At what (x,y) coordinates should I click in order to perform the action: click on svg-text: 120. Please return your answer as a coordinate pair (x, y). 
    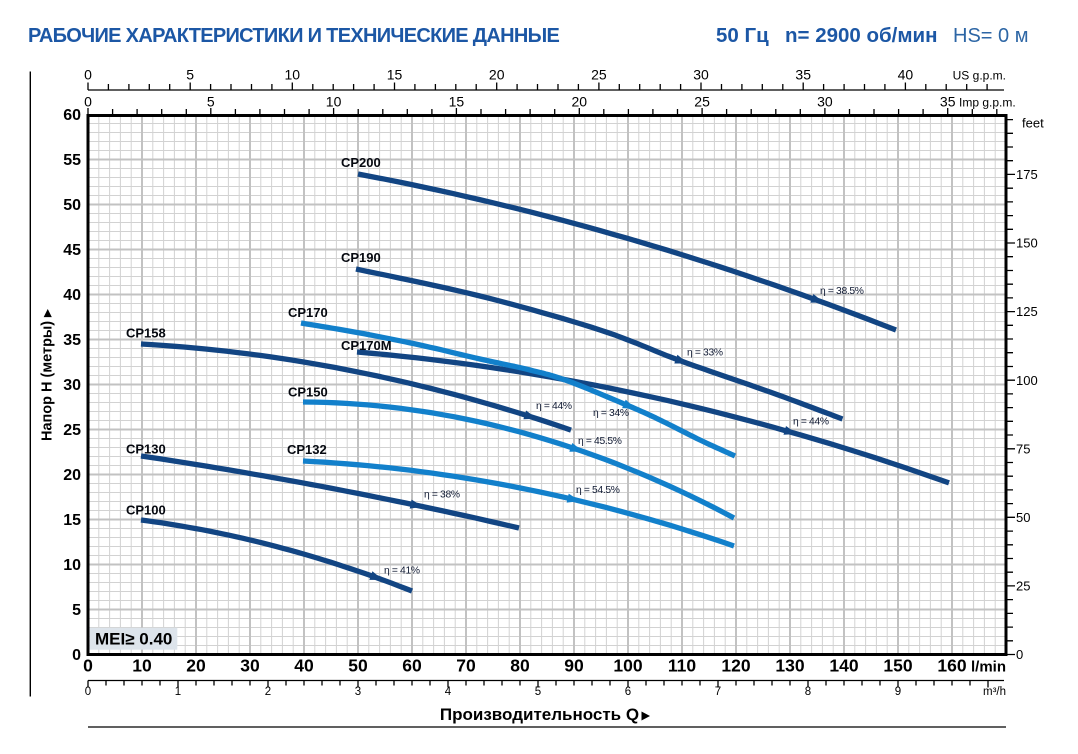
    Looking at the image, I should click on (735, 666).